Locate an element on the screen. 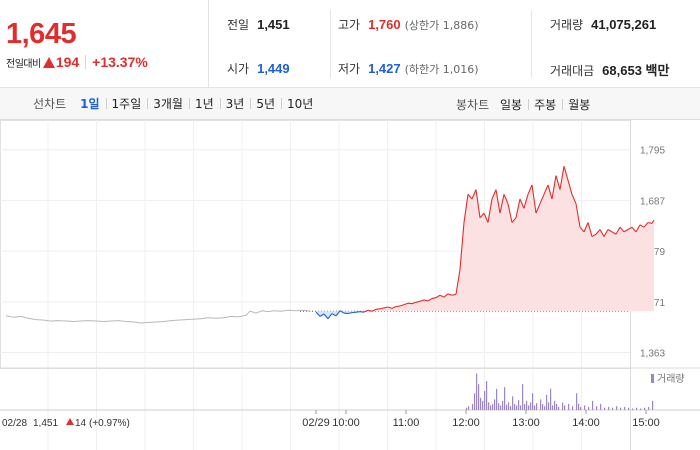  tab-10-years: 10년 is located at coordinates (300, 103).